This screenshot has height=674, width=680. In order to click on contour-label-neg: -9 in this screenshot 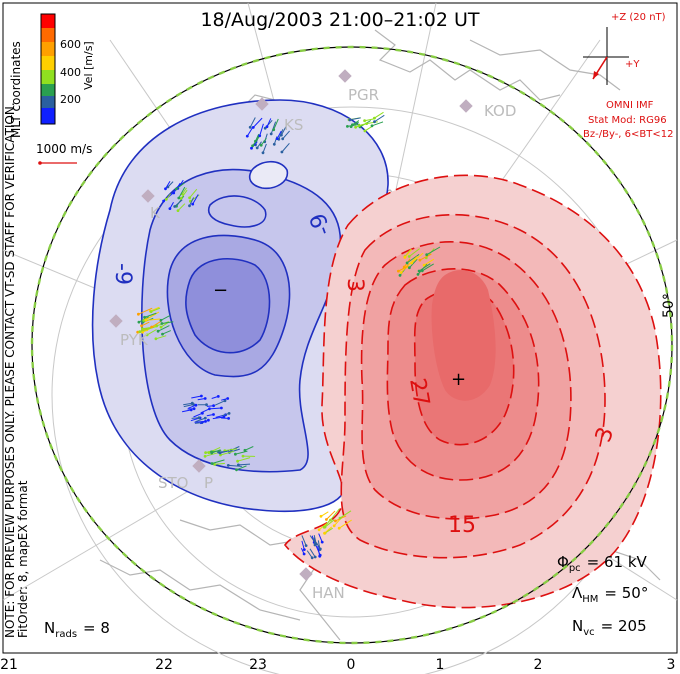, I will do `click(122, 274)`.